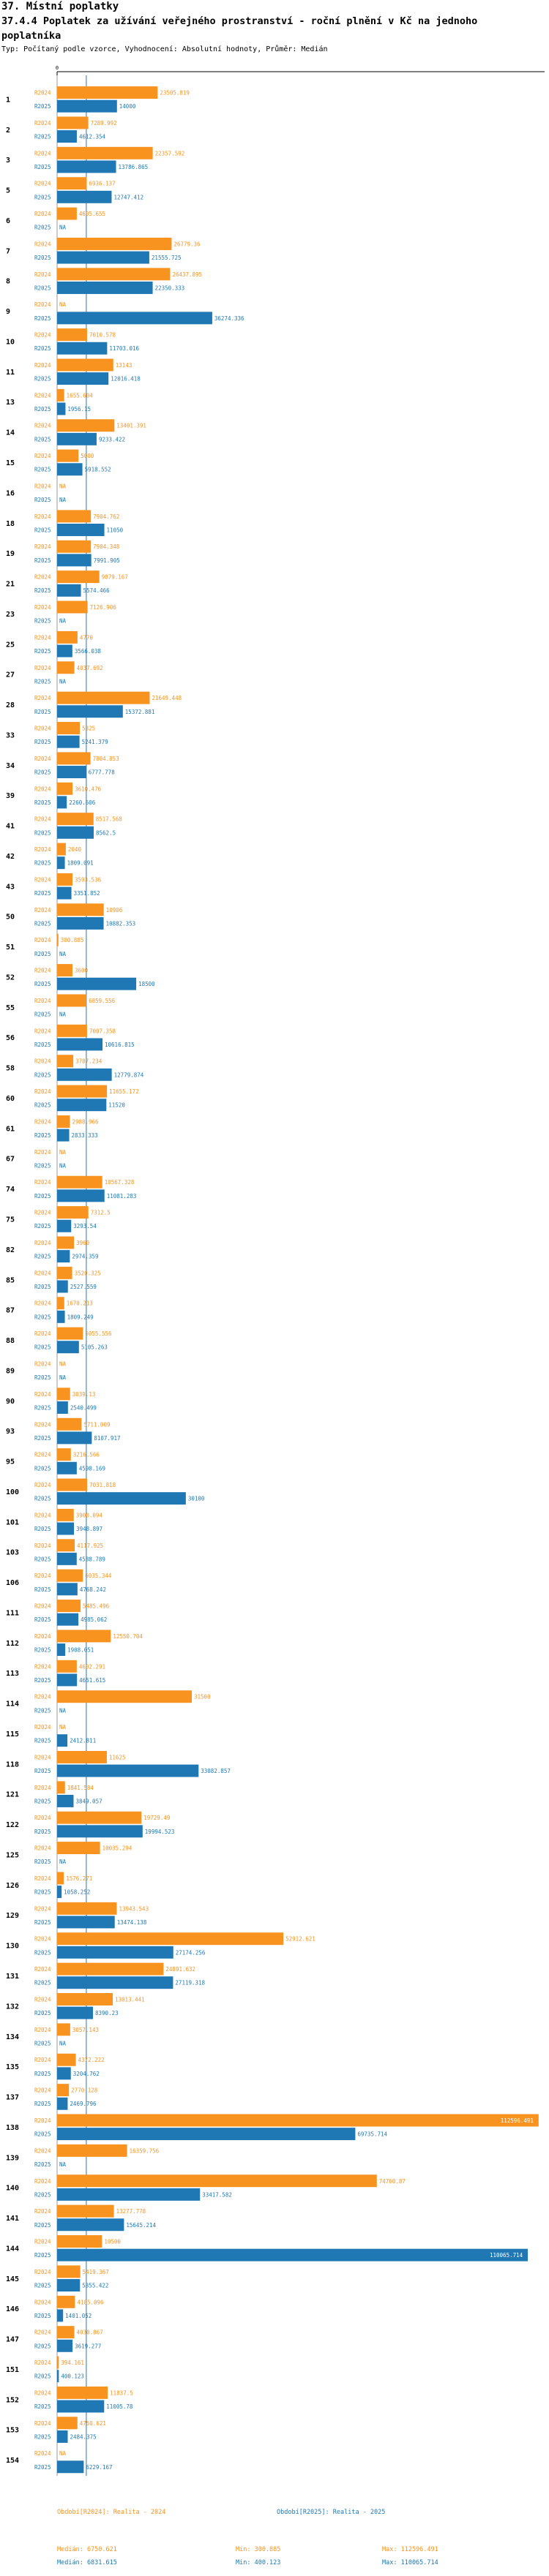 The width and height of the screenshot is (549, 2576). Describe the element at coordinates (10, 1129) in the screenshot. I see `group-label: 61` at that location.